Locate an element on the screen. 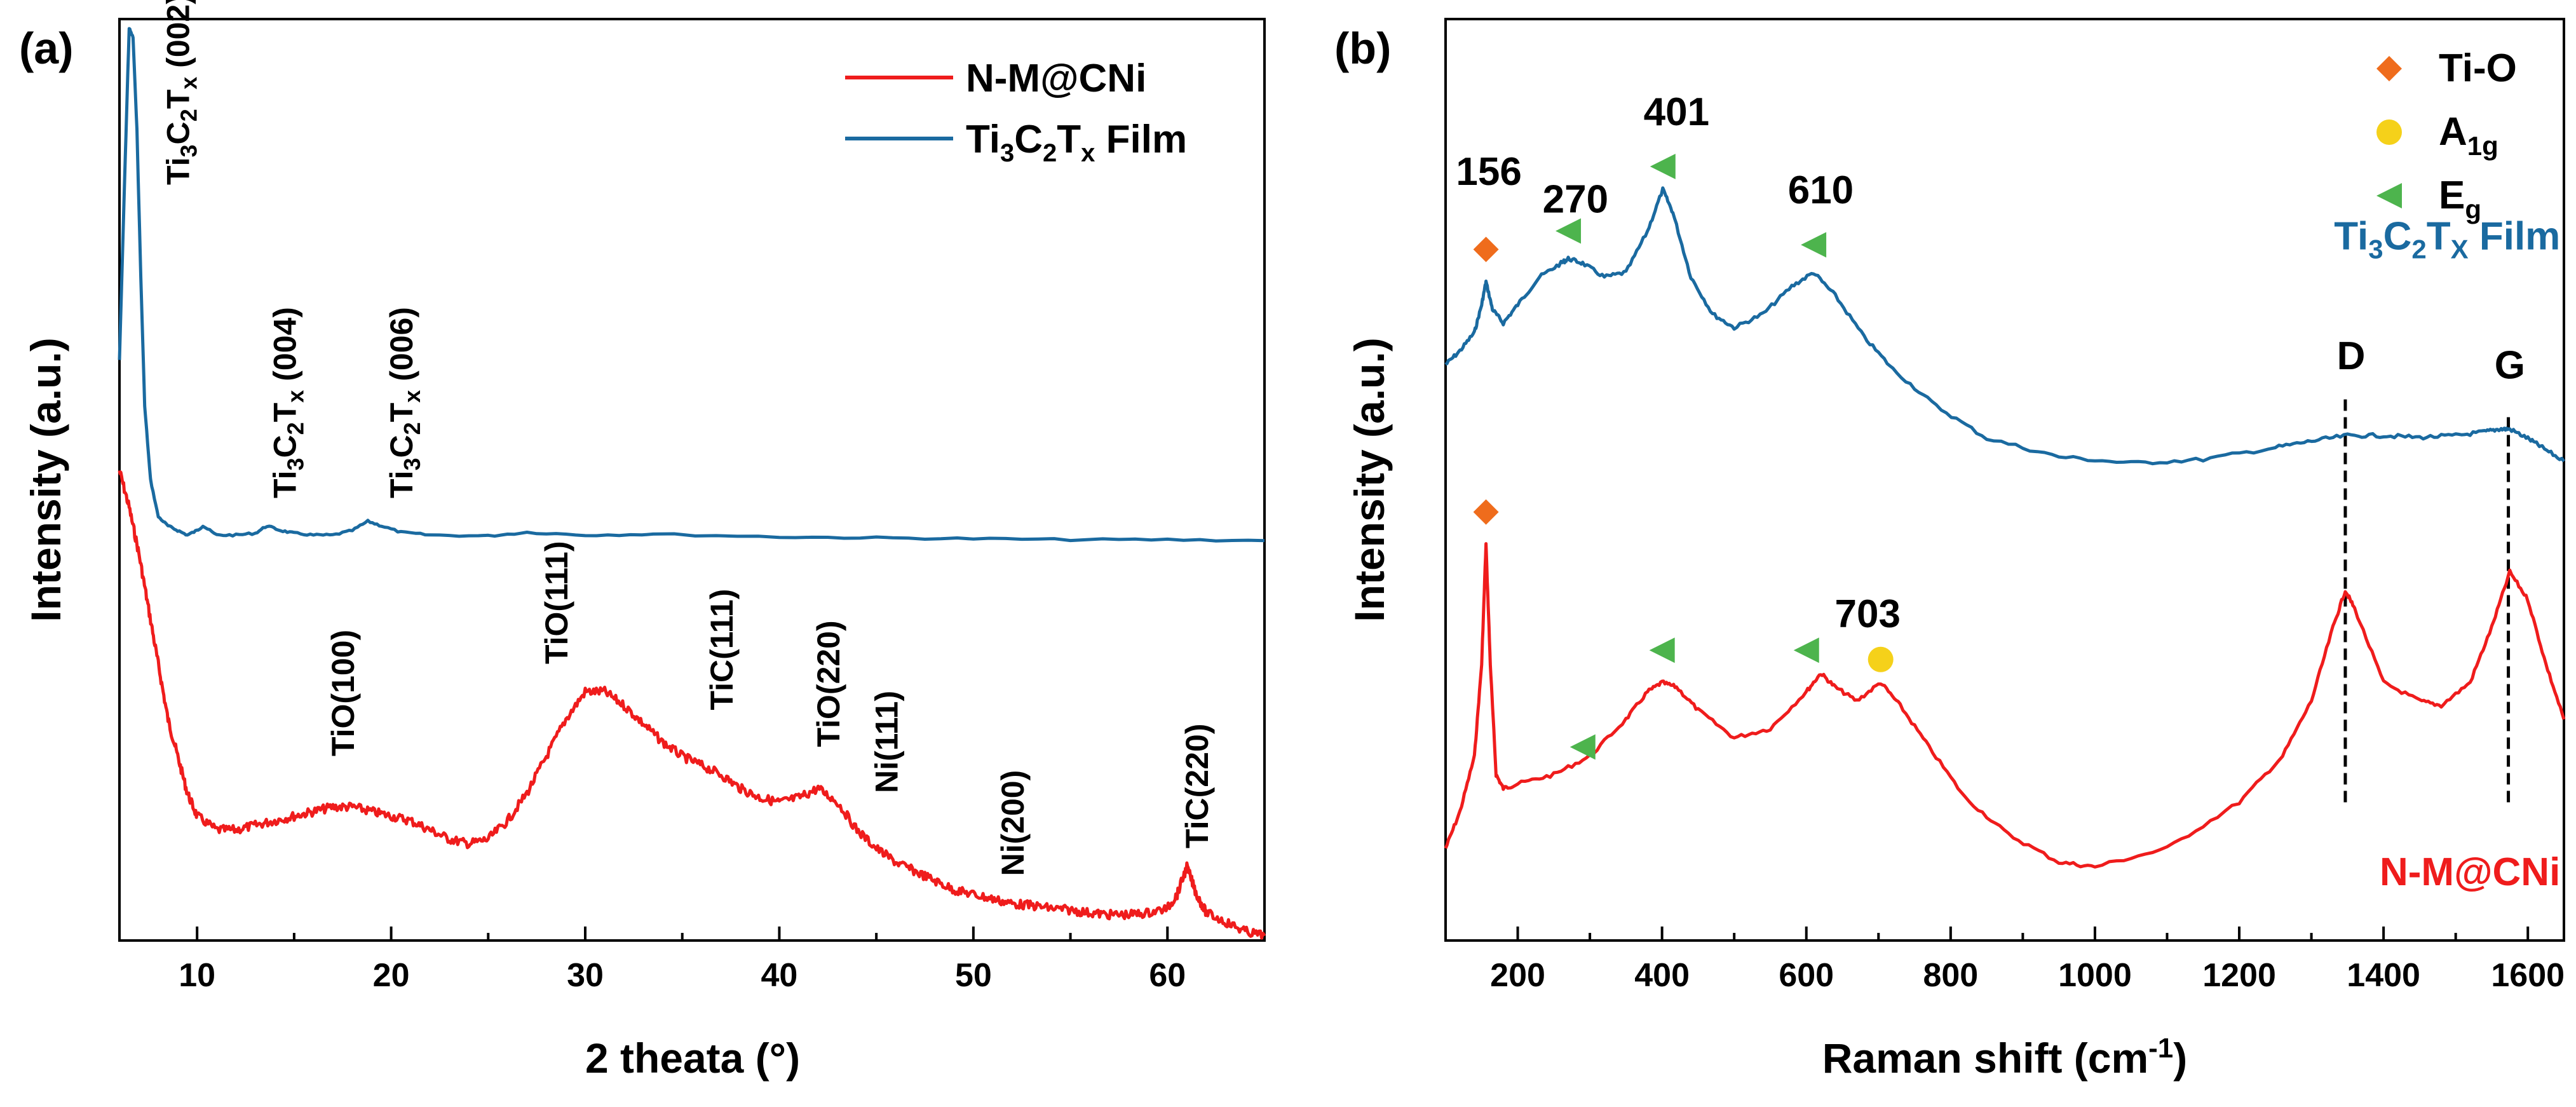 The width and height of the screenshot is (2576, 1107). x-tick-label: 200 is located at coordinates (1517, 975).